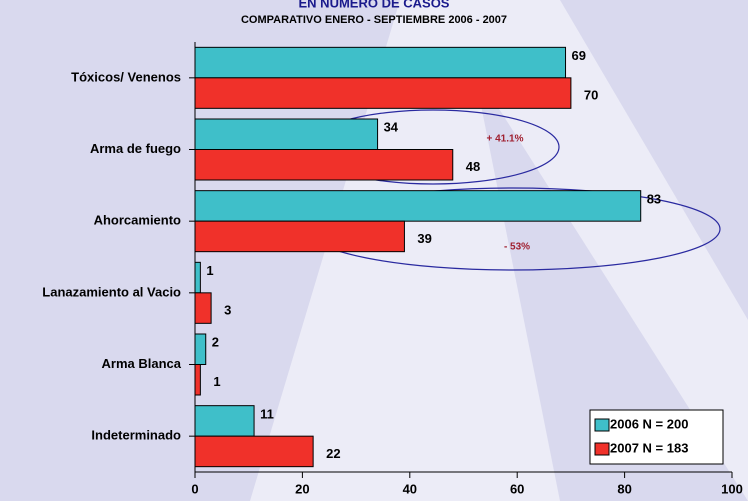 The height and width of the screenshot is (501, 748). Describe the element at coordinates (656, 437) in the screenshot. I see `legend-box` at that location.